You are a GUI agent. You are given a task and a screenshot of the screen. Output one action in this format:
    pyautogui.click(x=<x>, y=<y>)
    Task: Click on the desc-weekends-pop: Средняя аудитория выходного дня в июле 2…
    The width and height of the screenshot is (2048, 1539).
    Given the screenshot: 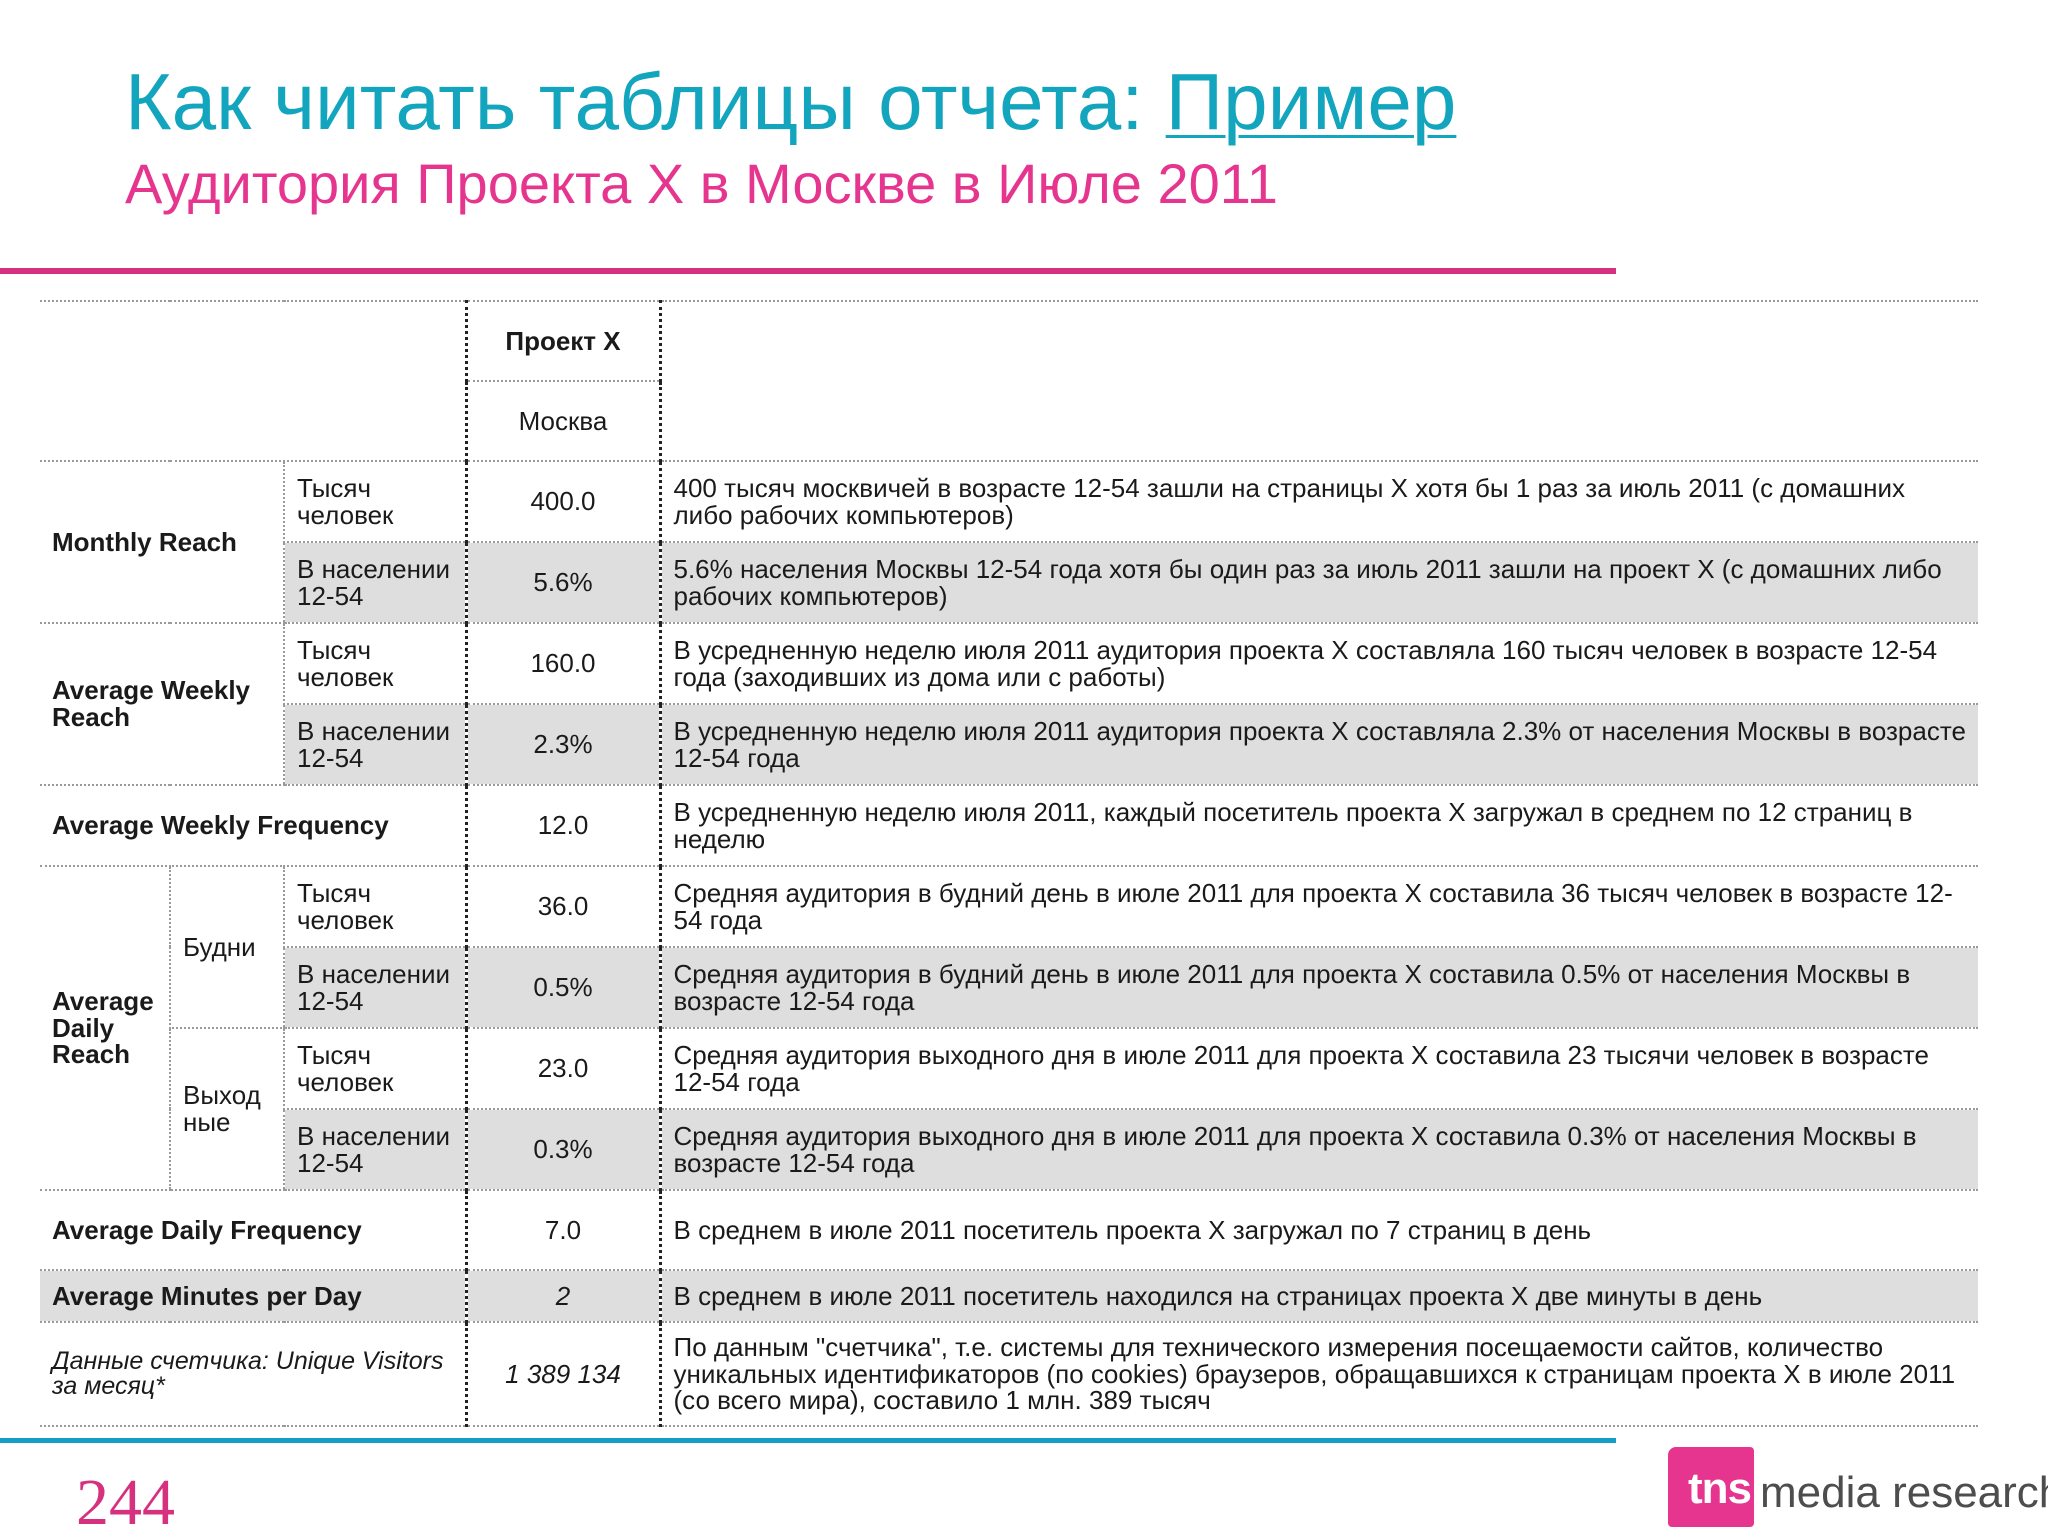 What is the action you would take?
    pyautogui.click(x=1319, y=1149)
    